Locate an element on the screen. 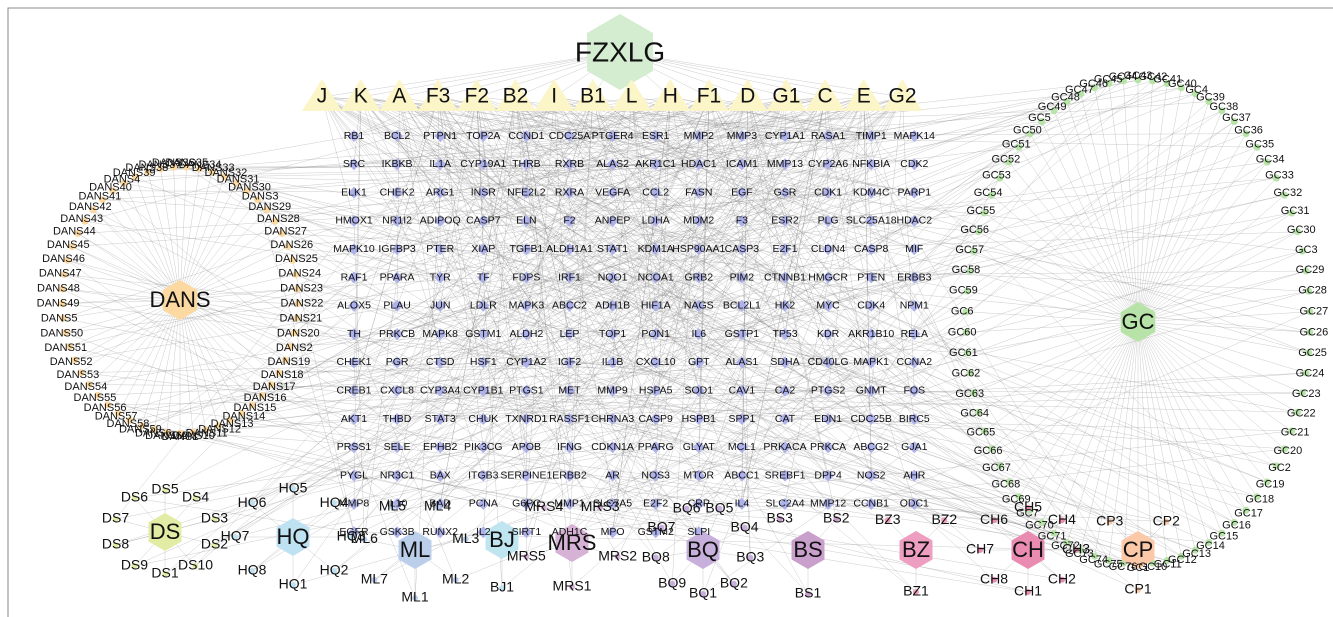 The width and height of the screenshot is (1333, 617). target-label: PIM2 is located at coordinates (742, 277).